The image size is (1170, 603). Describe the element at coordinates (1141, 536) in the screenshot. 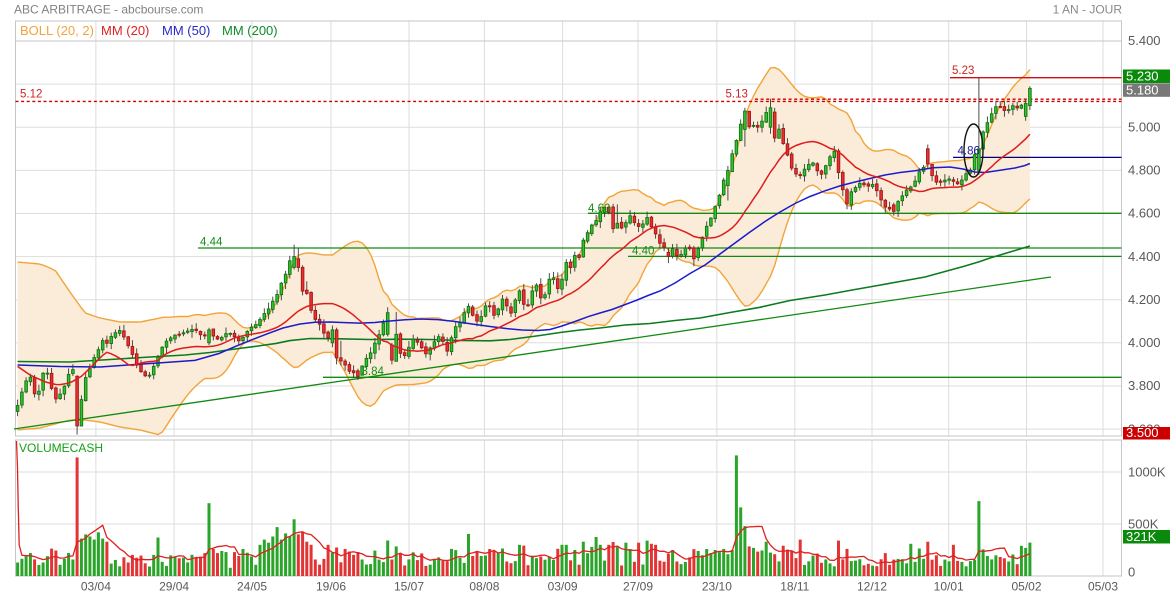

I see `svg-text: 321K` at that location.